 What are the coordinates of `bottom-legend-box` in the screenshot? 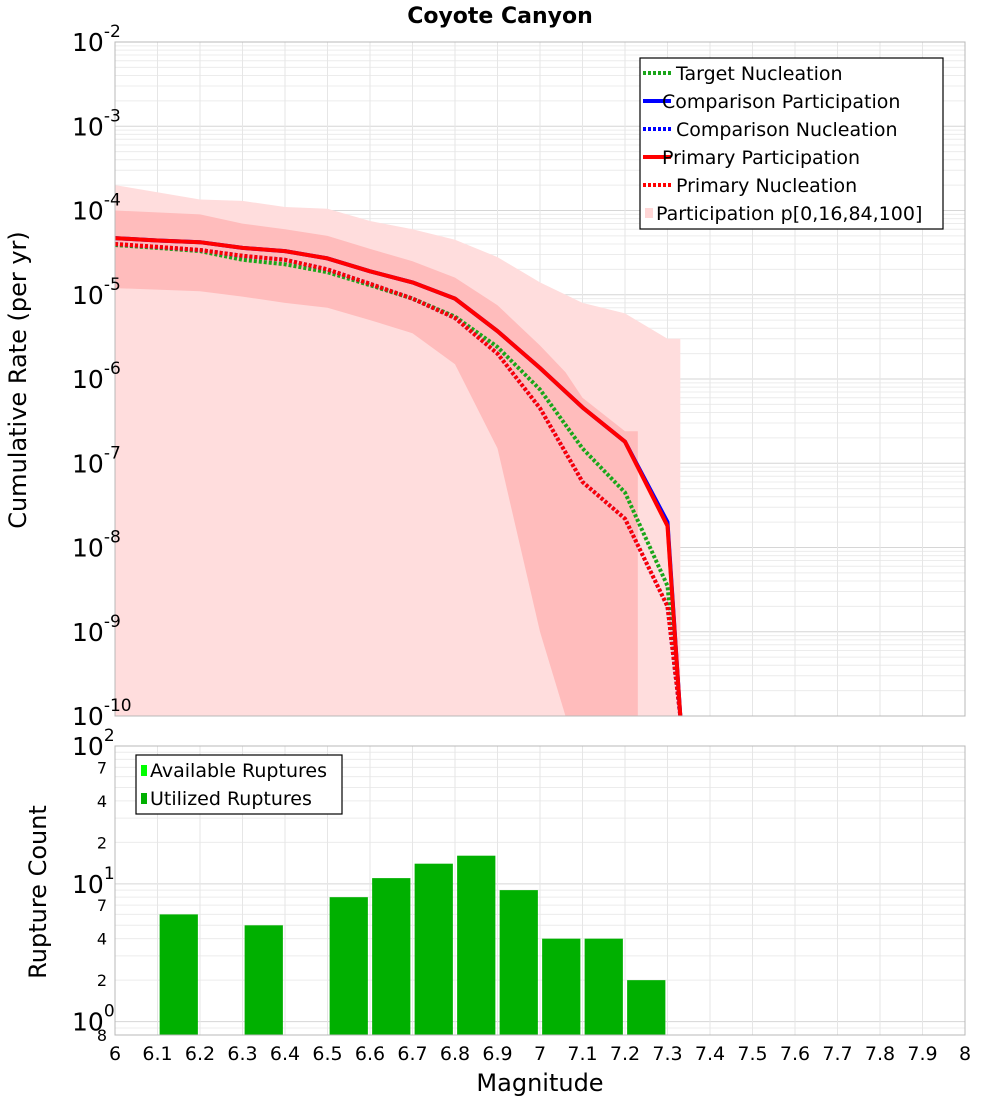 It's located at (239, 784).